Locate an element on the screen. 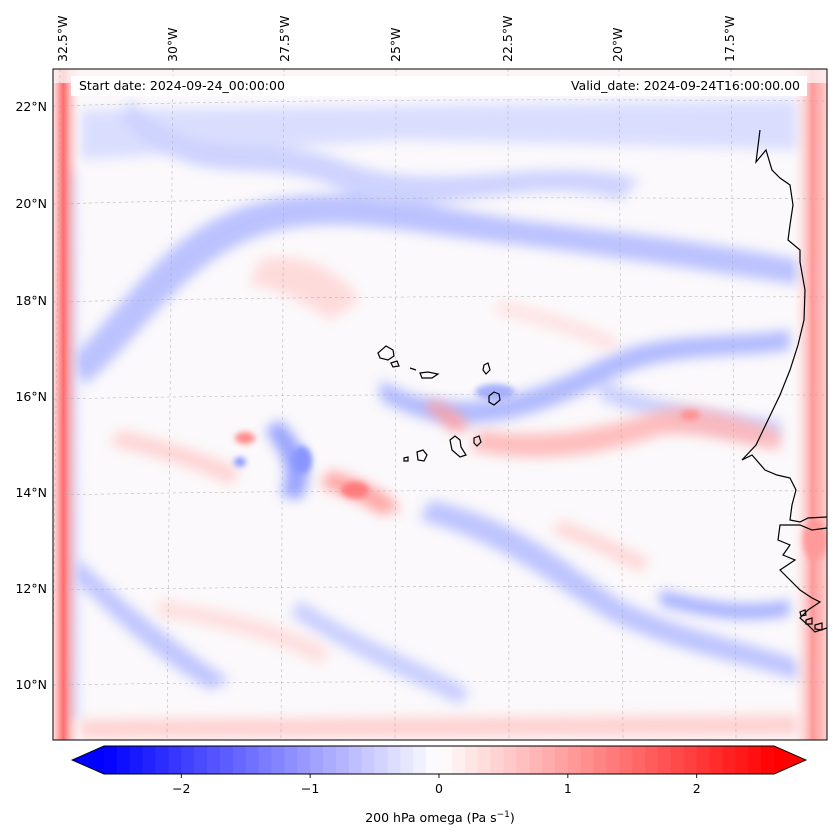 Image resolution: width=837 pixels, height=839 pixels. lon-label-20w: 20°W is located at coordinates (617, 44).